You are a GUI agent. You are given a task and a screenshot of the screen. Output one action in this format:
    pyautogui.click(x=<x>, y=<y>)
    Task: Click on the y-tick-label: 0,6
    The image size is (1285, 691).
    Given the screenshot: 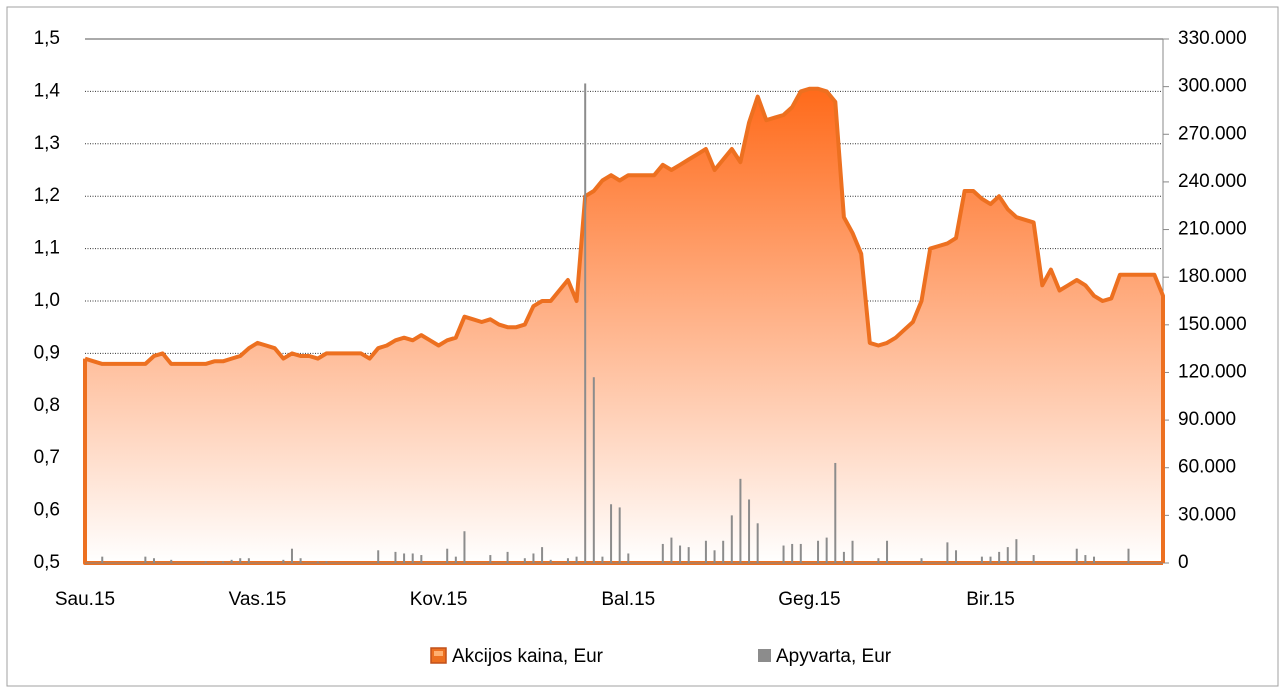 What is the action you would take?
    pyautogui.click(x=47, y=510)
    